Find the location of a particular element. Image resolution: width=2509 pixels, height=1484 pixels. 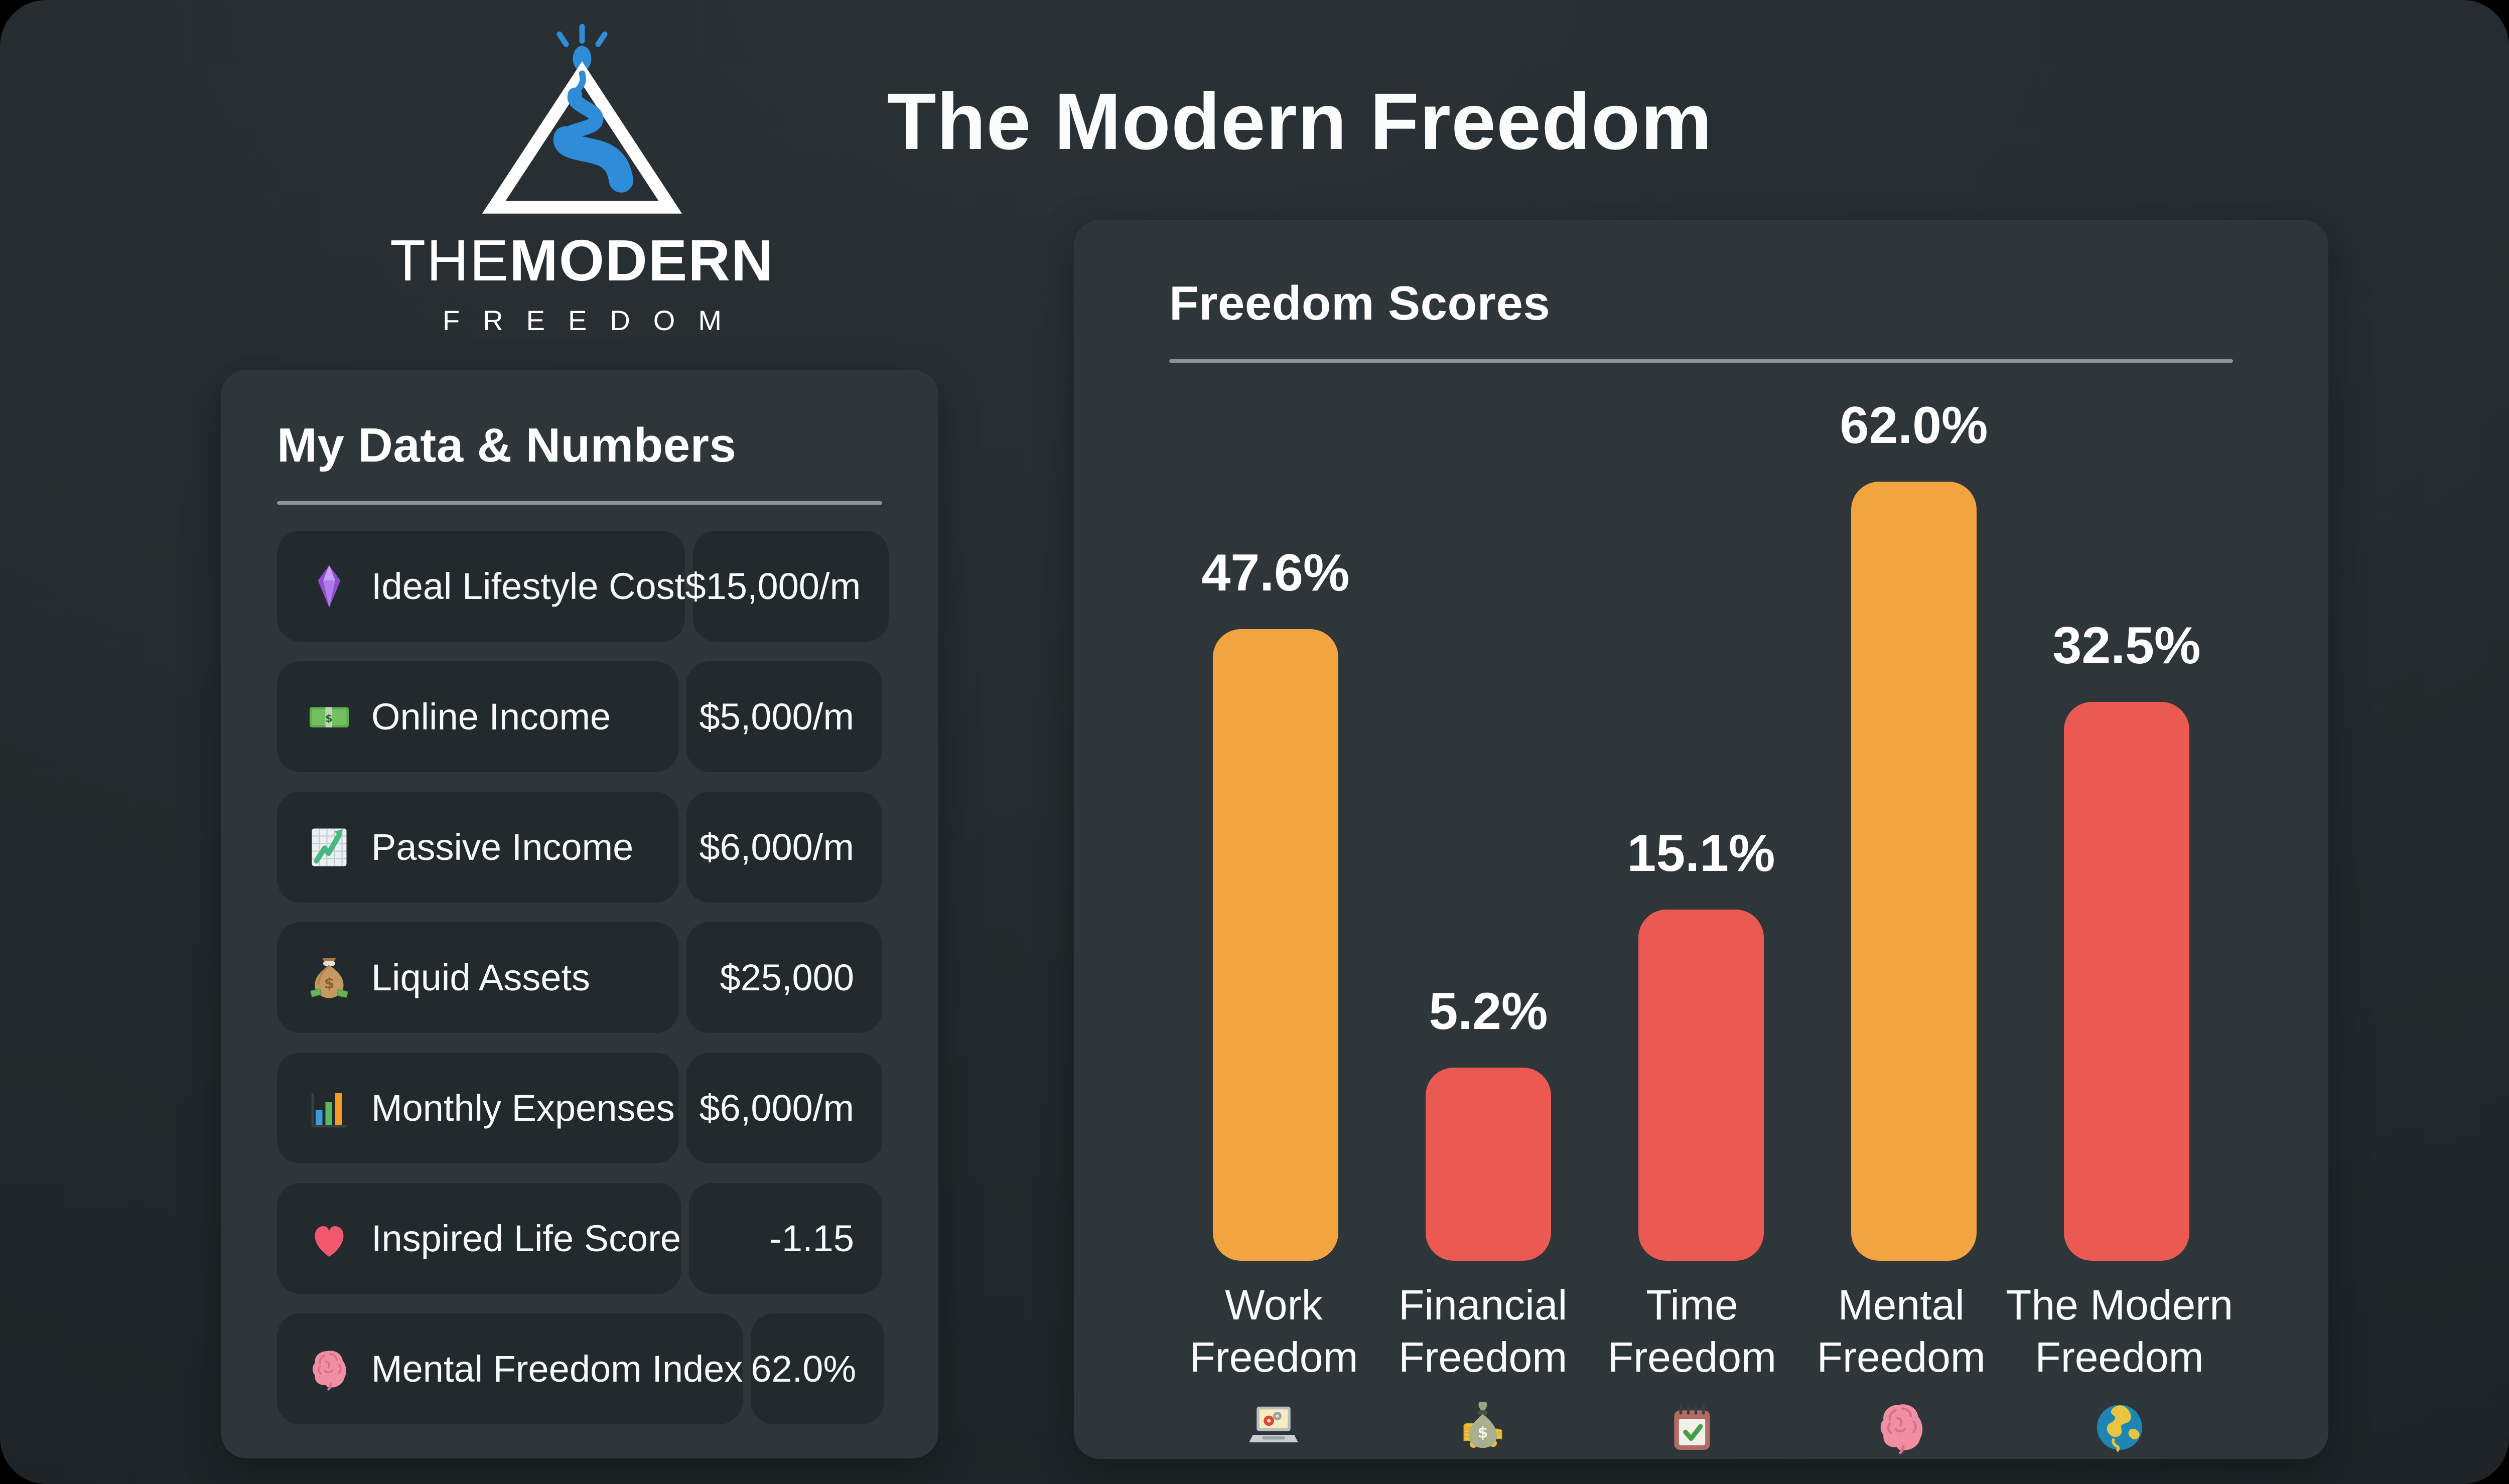

calendar-check-icon is located at coordinates (1693, 1428).